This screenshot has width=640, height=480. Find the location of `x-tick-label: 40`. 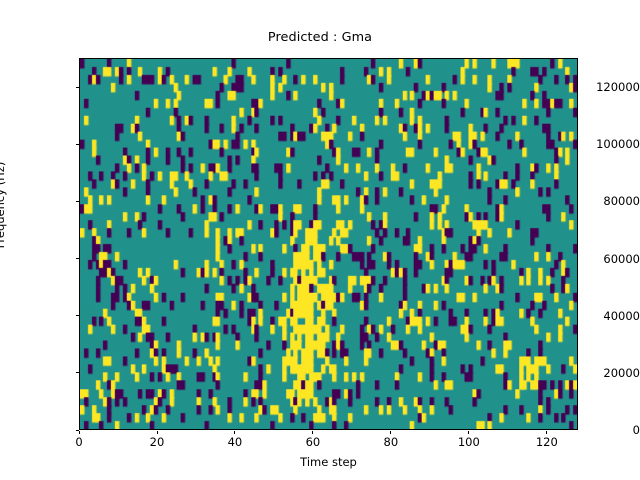

x-tick-label: 40 is located at coordinates (235, 442).